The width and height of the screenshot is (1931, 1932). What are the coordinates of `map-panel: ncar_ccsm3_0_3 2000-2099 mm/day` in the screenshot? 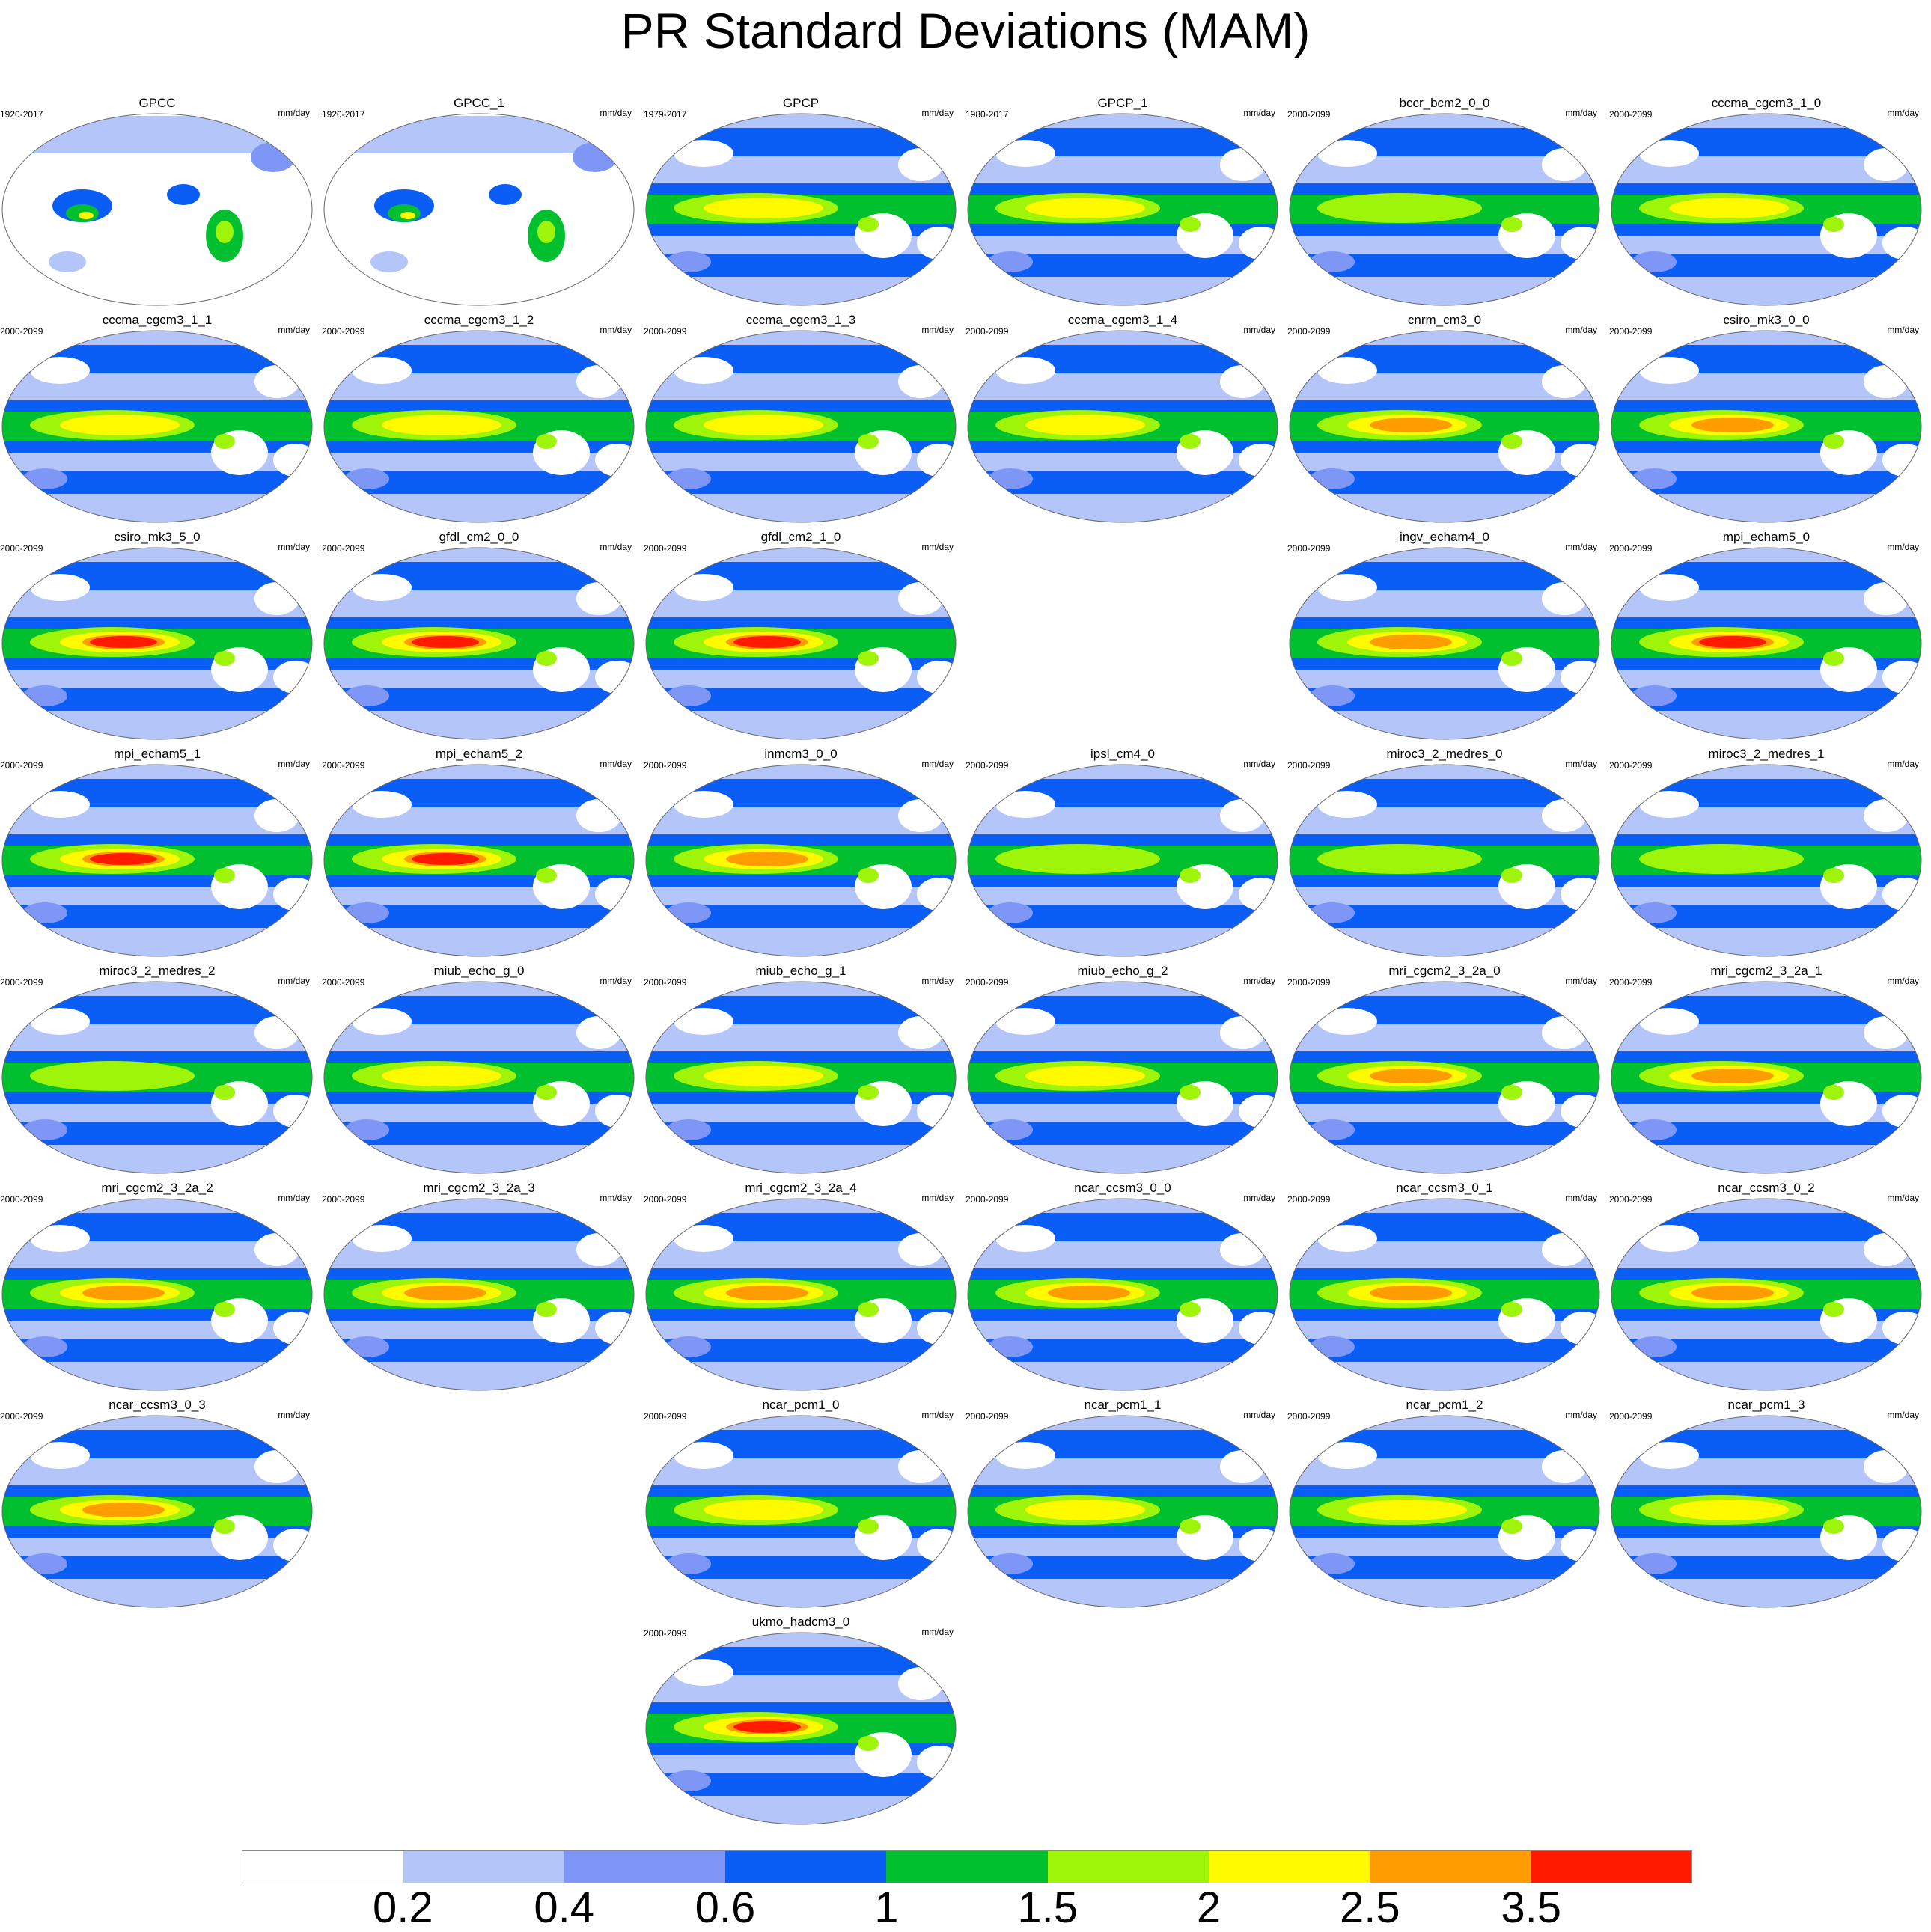 It's located at (157, 1505).